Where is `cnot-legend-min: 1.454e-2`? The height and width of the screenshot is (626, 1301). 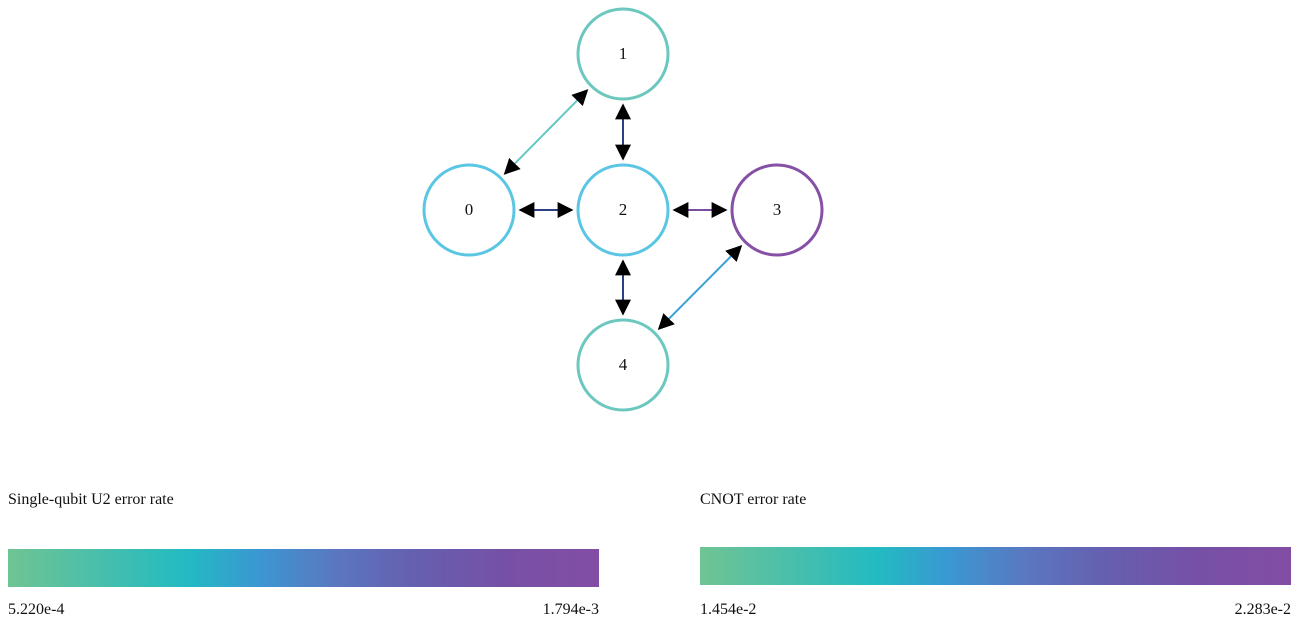
cnot-legend-min: 1.454e-2 is located at coordinates (728, 609).